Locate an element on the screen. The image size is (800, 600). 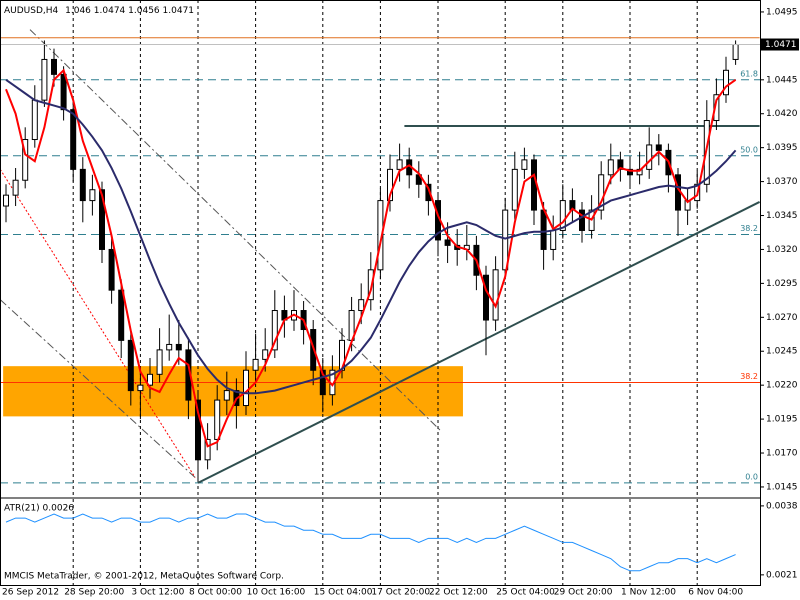
x-tick-label: 15 Oct 04:00 is located at coordinates (343, 593).